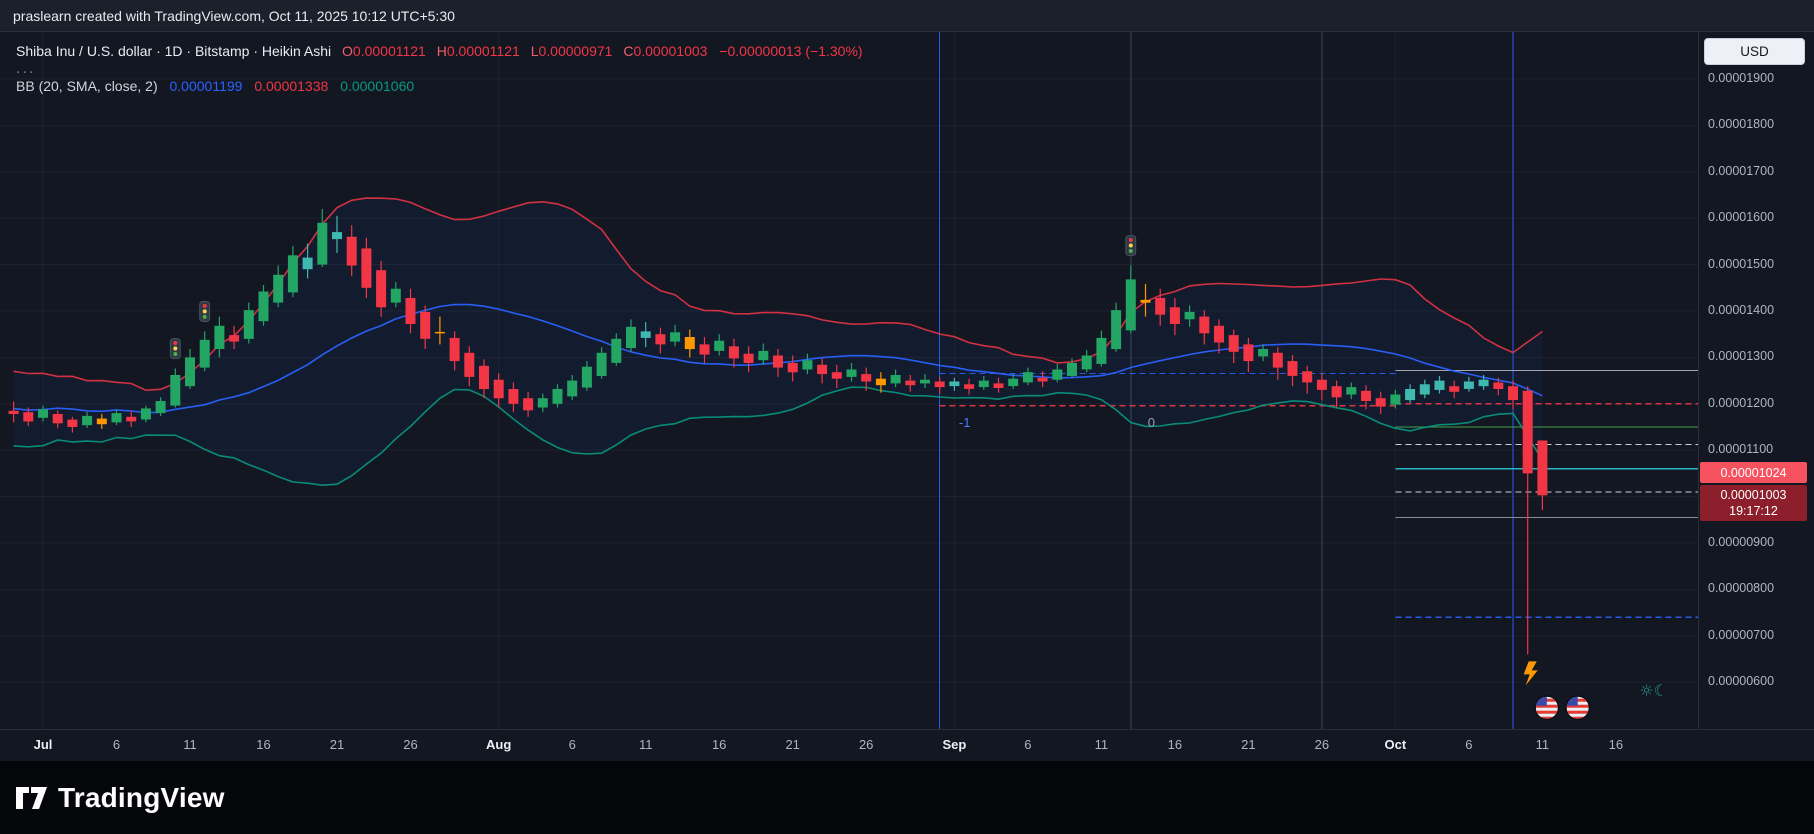 The image size is (1814, 834). What do you see at coordinates (1530, 673) in the screenshot?
I see `lightning-icon` at bounding box center [1530, 673].